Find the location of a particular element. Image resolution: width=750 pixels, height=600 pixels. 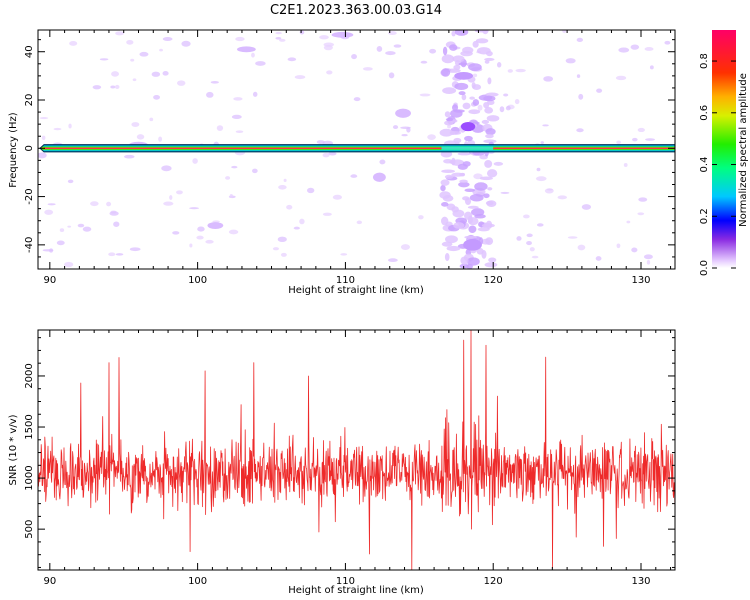

spectrogram-x-tick-label: 110 is located at coordinates (345, 280).